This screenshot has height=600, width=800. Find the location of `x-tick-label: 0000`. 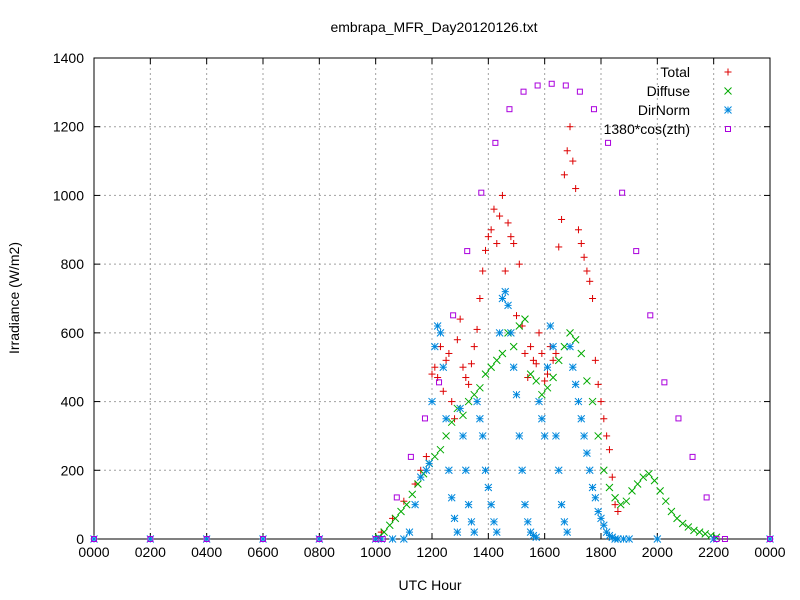

x-tick-label: 0000 is located at coordinates (93, 552).